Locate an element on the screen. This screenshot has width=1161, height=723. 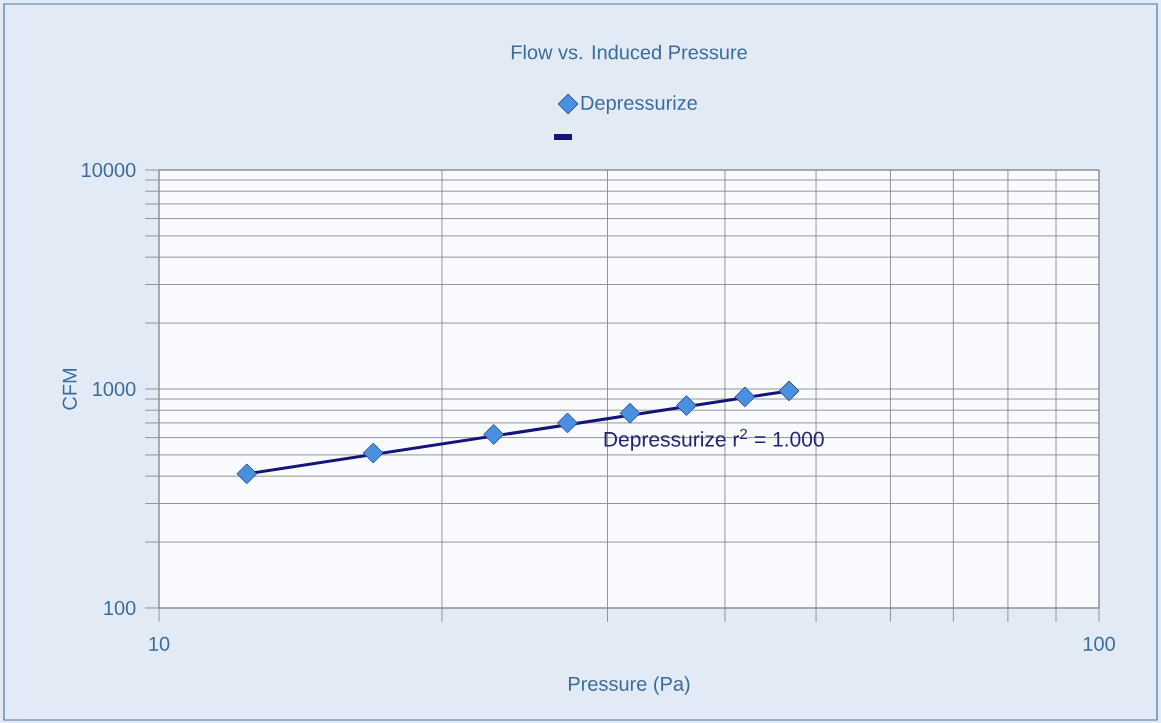
y-tick-label: 100 is located at coordinates (120, 608).